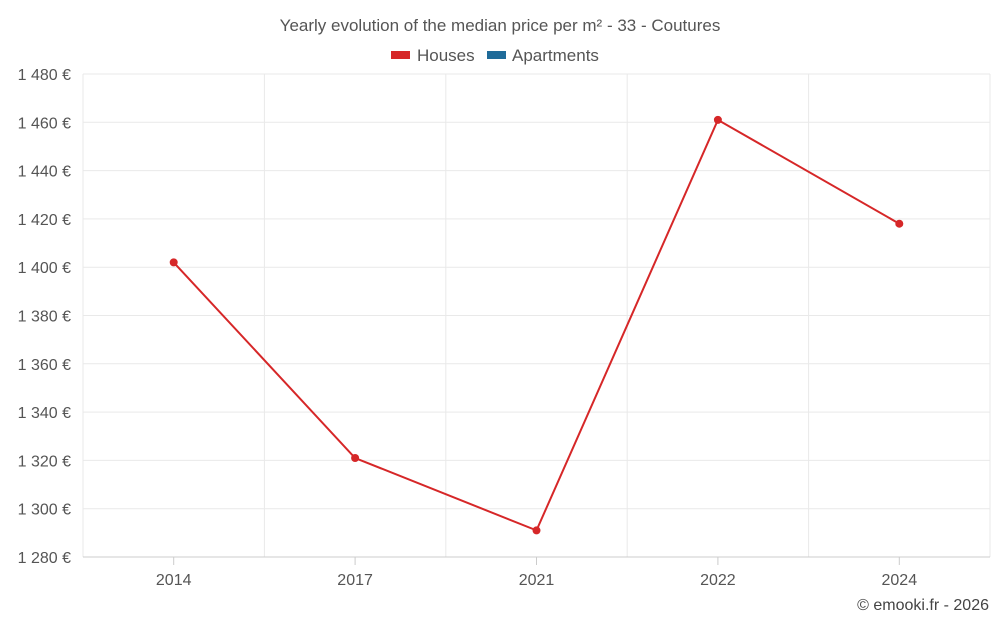 The image size is (1000, 625). I want to click on legend-label-houses: Houses, so click(446, 55).